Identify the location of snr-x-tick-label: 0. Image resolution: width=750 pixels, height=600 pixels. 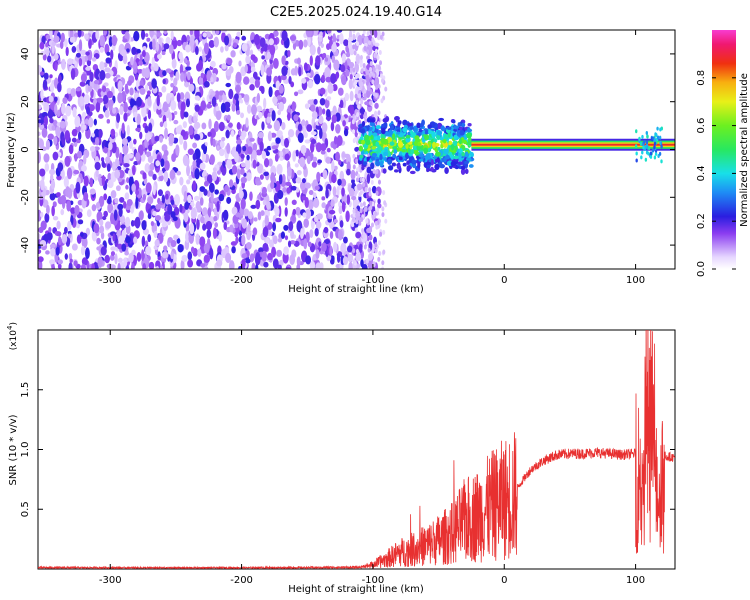
(504, 580).